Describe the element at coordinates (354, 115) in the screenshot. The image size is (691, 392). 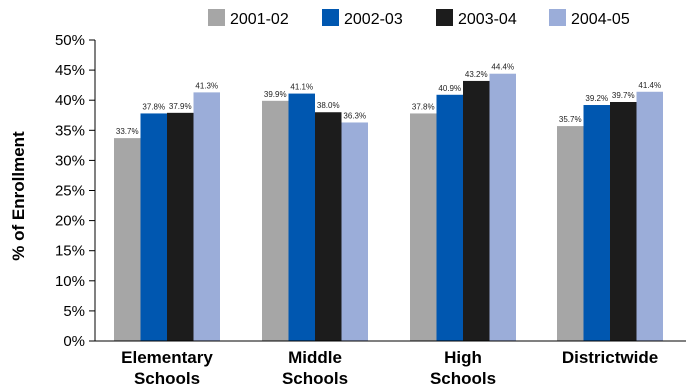
I see `data-label: 36.3%` at that location.